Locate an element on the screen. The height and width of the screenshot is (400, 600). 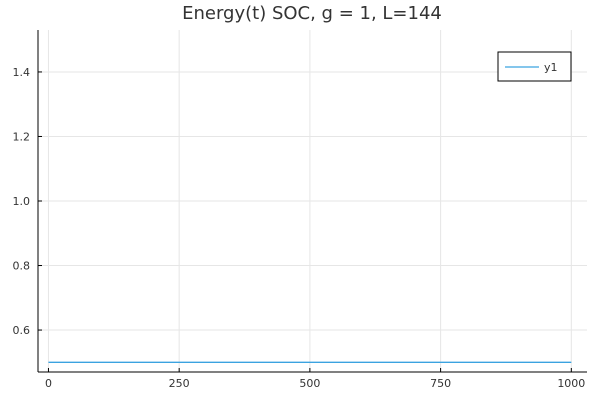
y-tick-label-1: 0.8 is located at coordinates (22, 266).